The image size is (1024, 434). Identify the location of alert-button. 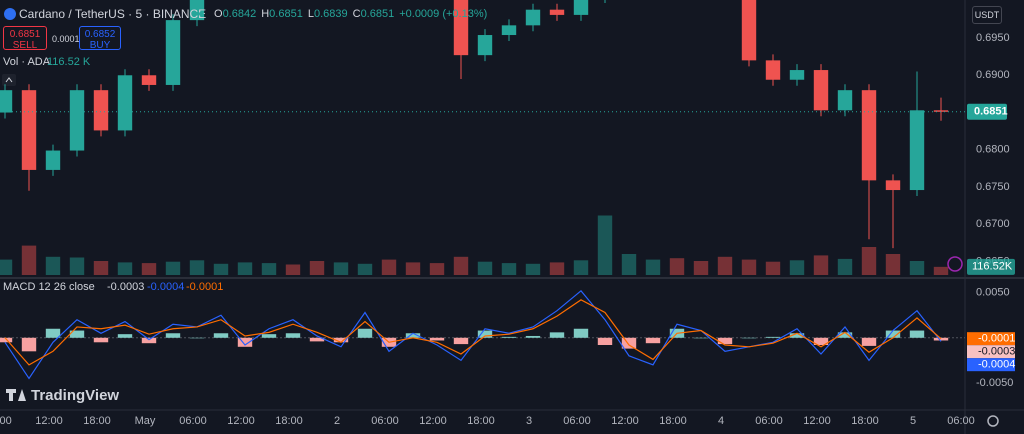
(955, 264).